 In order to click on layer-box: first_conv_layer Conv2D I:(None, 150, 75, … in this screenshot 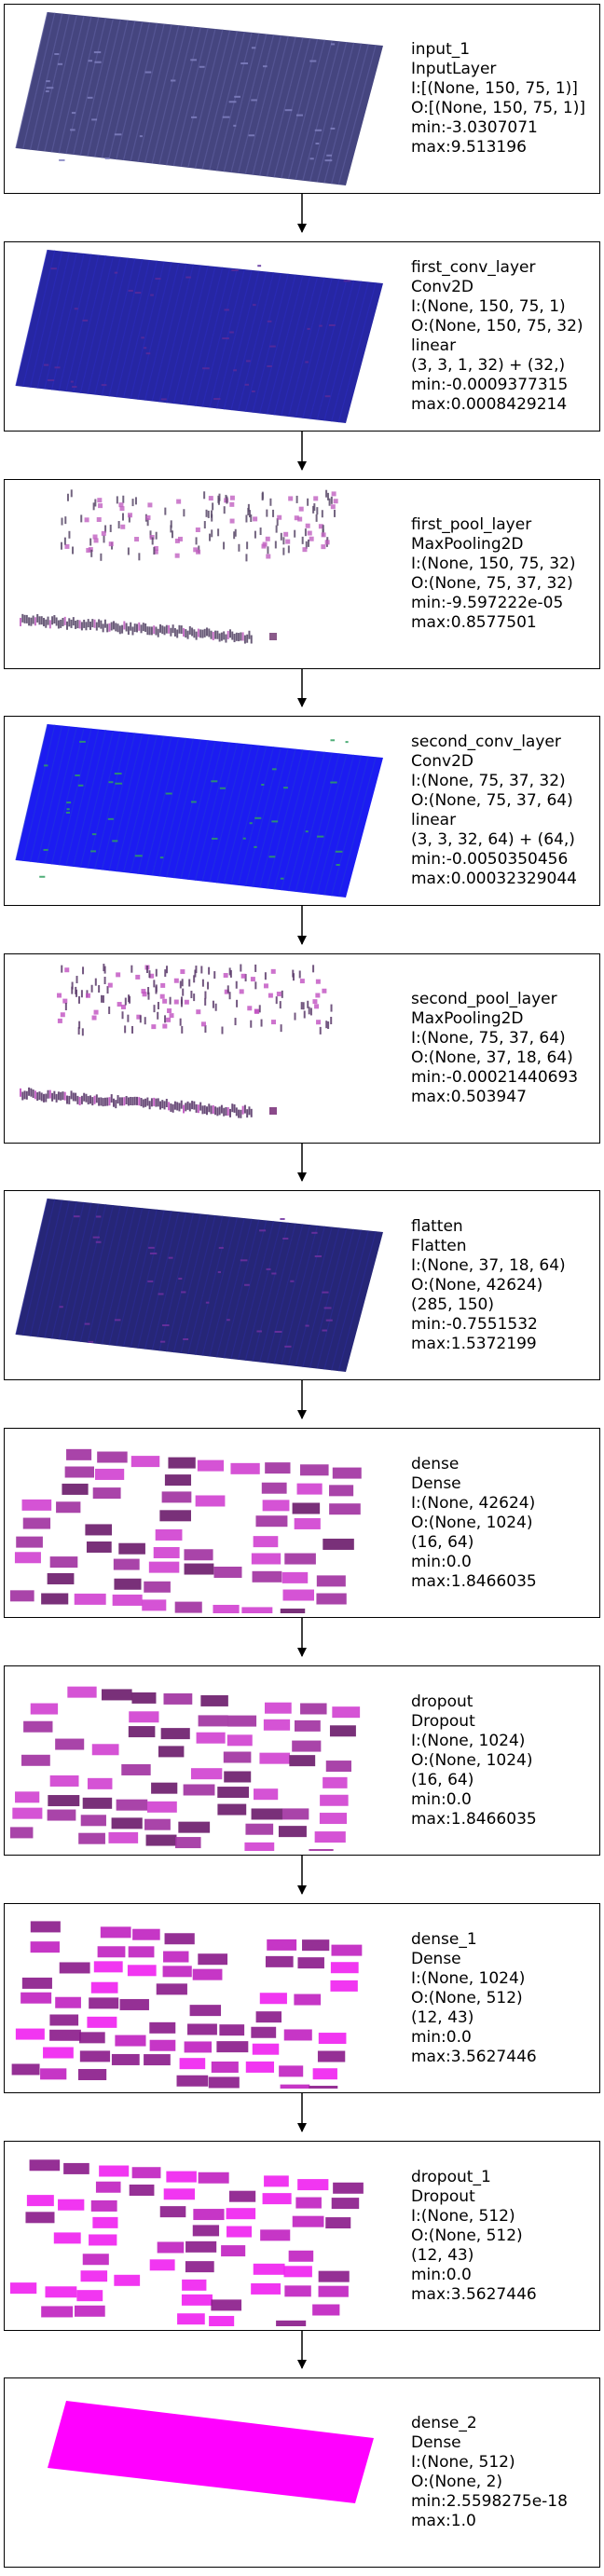, I will do `click(302, 336)`.